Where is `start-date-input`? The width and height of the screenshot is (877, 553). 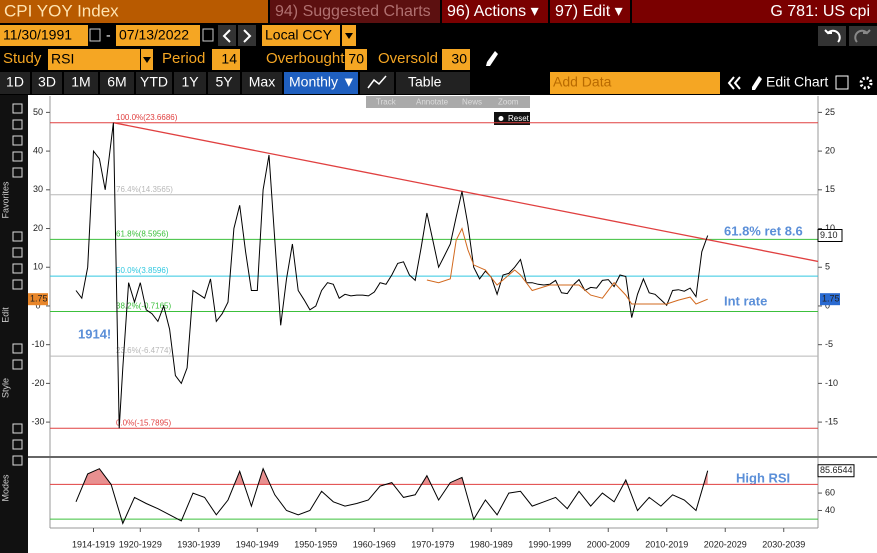
start-date-input is located at coordinates (44, 35).